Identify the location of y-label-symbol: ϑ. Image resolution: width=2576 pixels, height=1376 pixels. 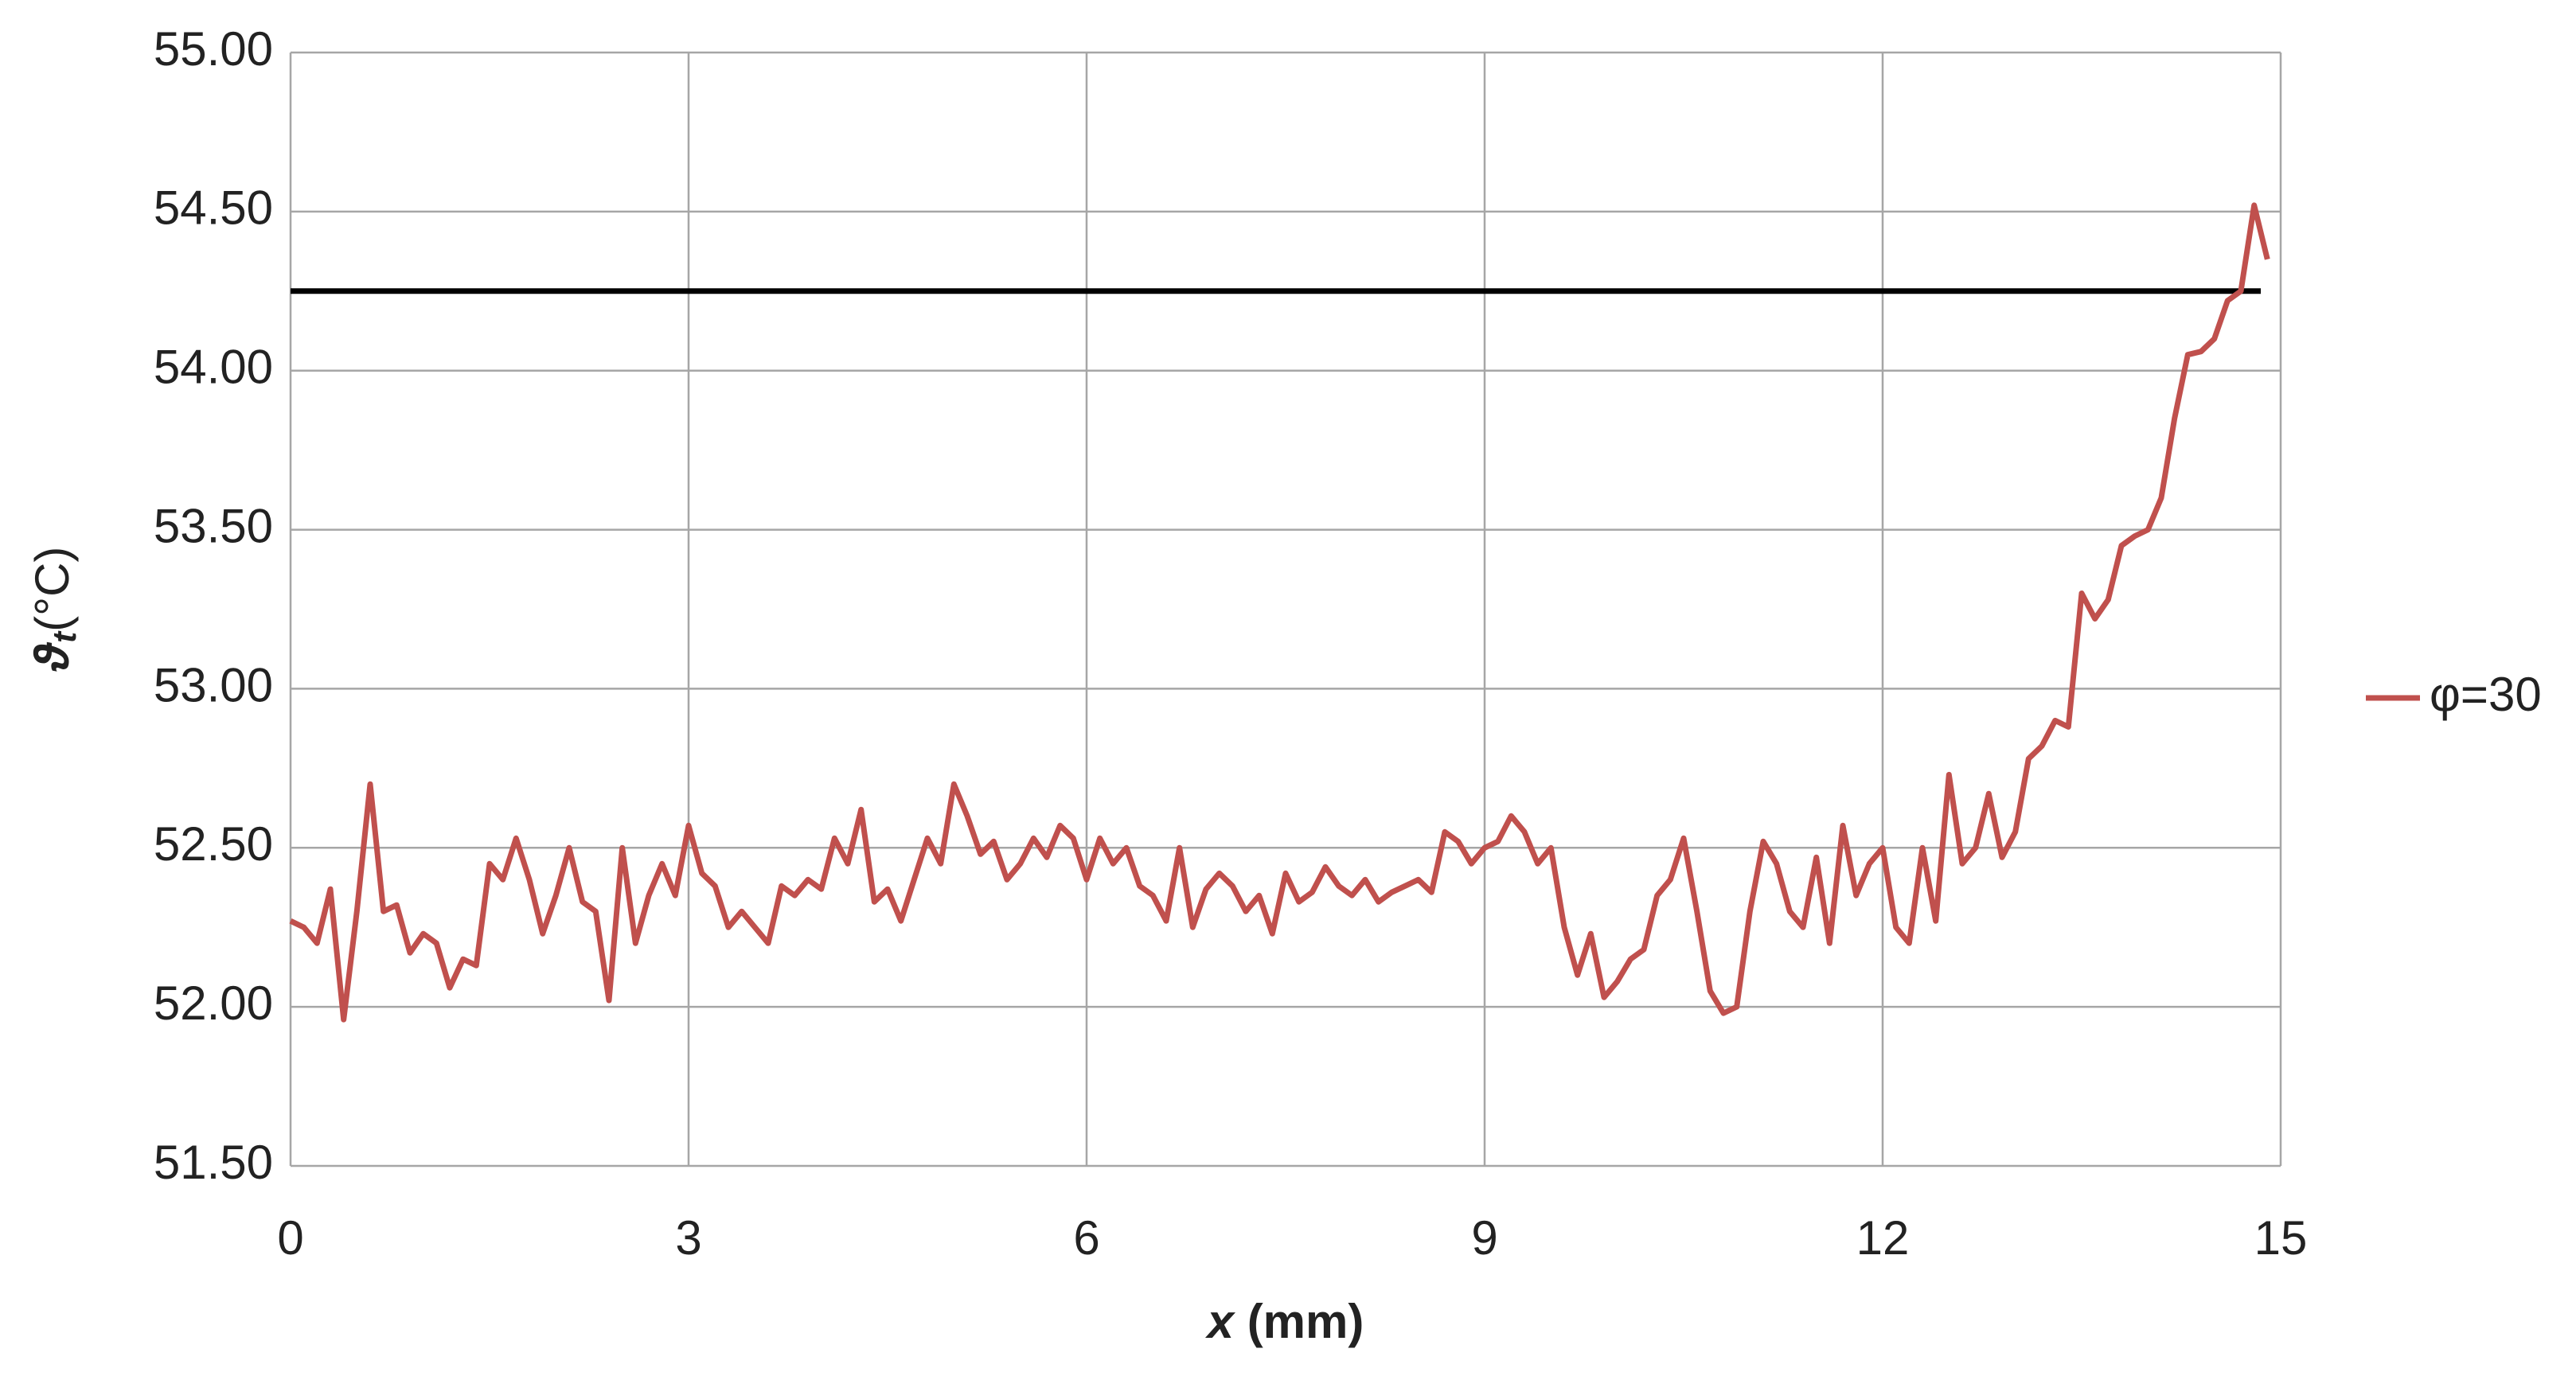
(52, 656).